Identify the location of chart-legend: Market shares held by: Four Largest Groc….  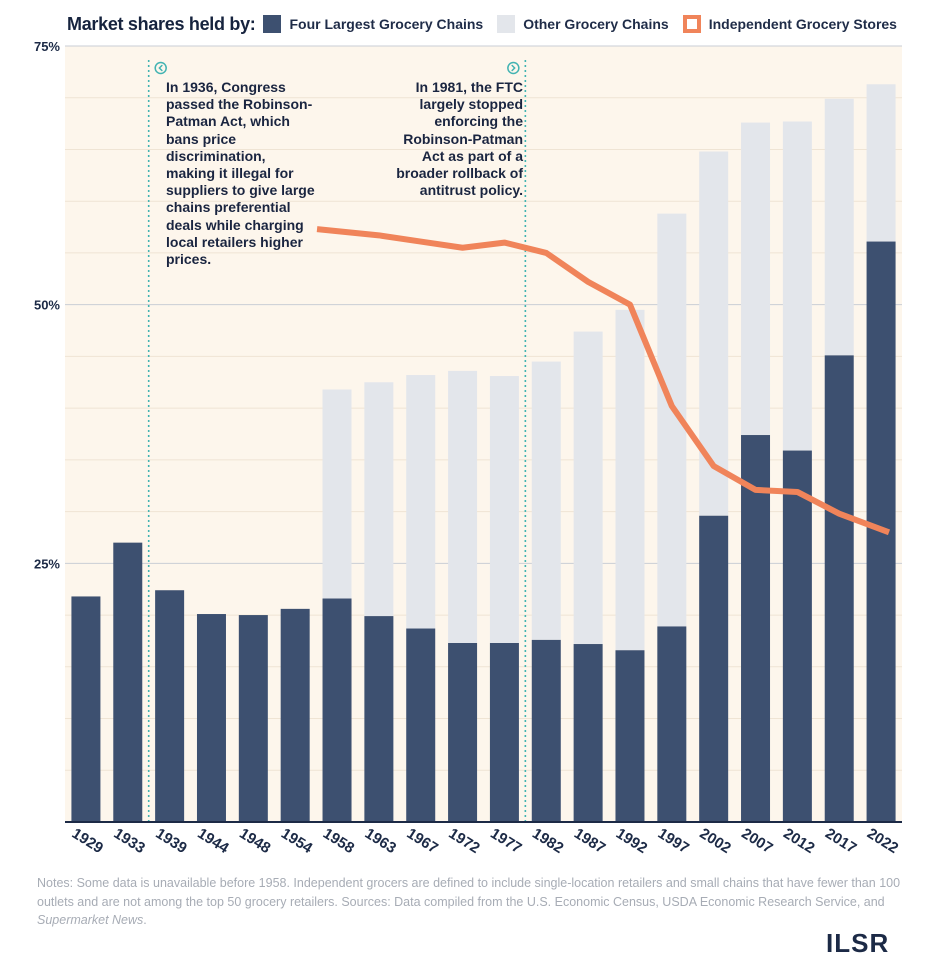
(482, 24).